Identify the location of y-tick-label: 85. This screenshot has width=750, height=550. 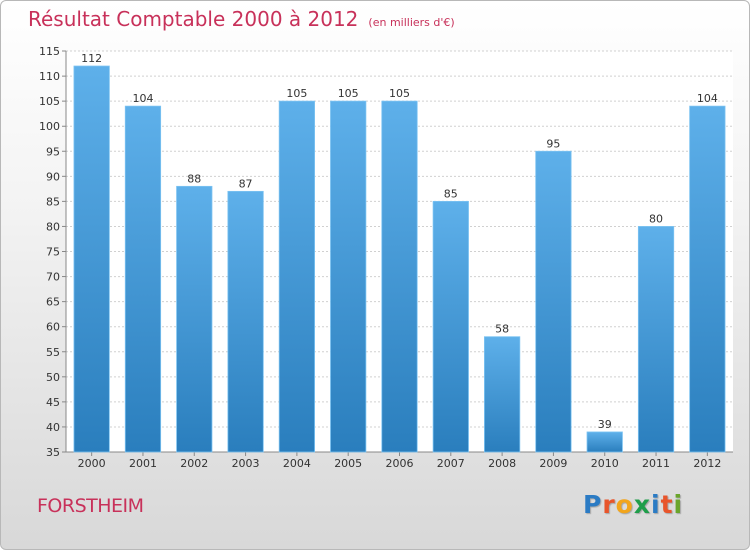
(53, 201).